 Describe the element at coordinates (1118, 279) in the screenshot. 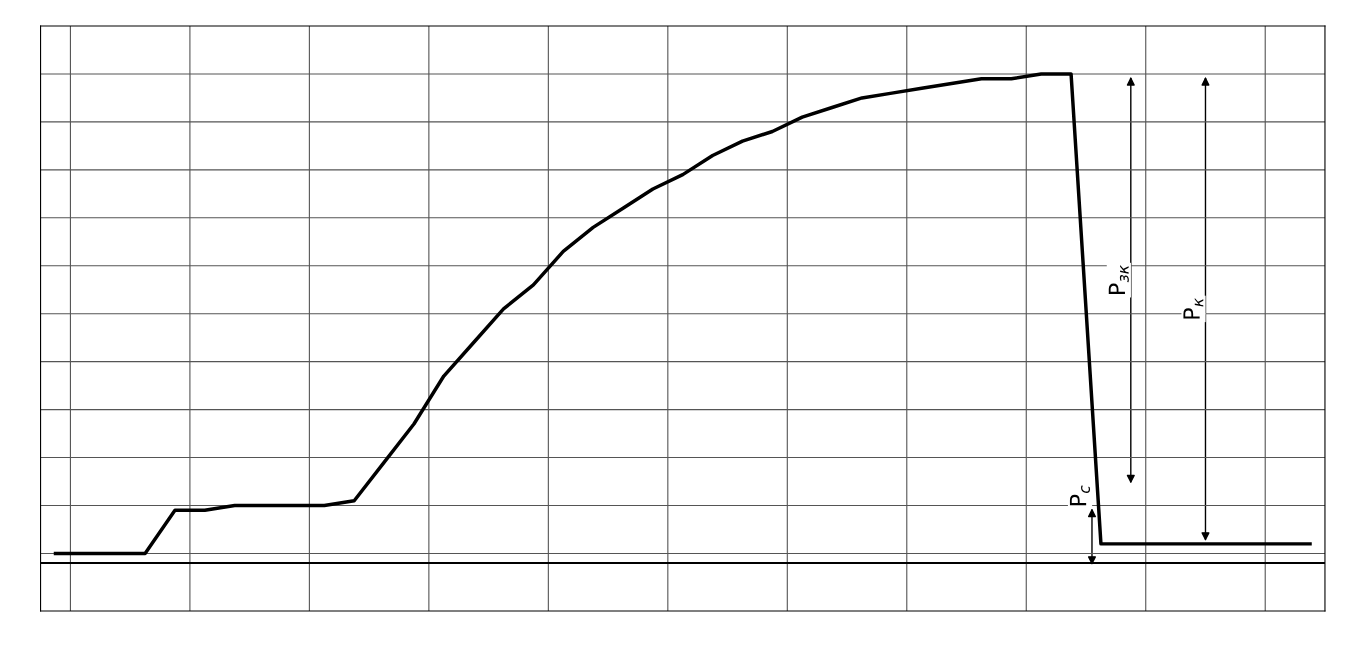

I see `annotation: P$_{зк}$` at that location.